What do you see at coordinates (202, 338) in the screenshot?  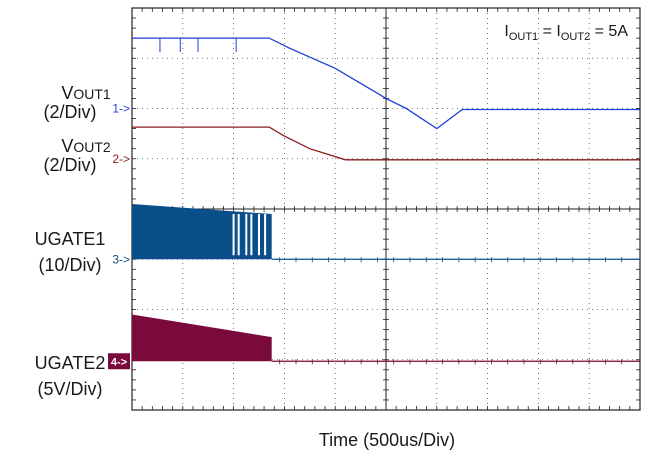 I see `switching-envelope-ch4` at bounding box center [202, 338].